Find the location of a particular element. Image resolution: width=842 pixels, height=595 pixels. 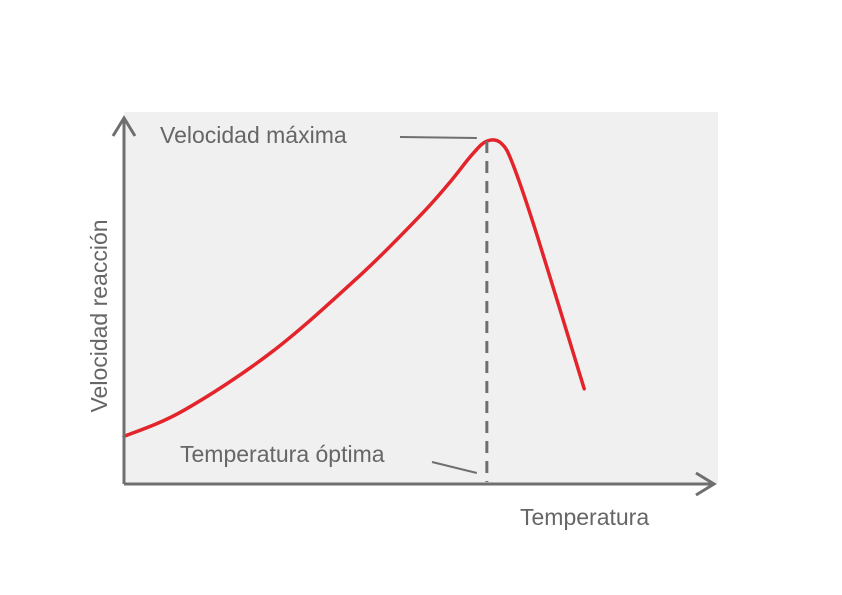

y-axis-arrowhead is located at coordinates (124, 126).